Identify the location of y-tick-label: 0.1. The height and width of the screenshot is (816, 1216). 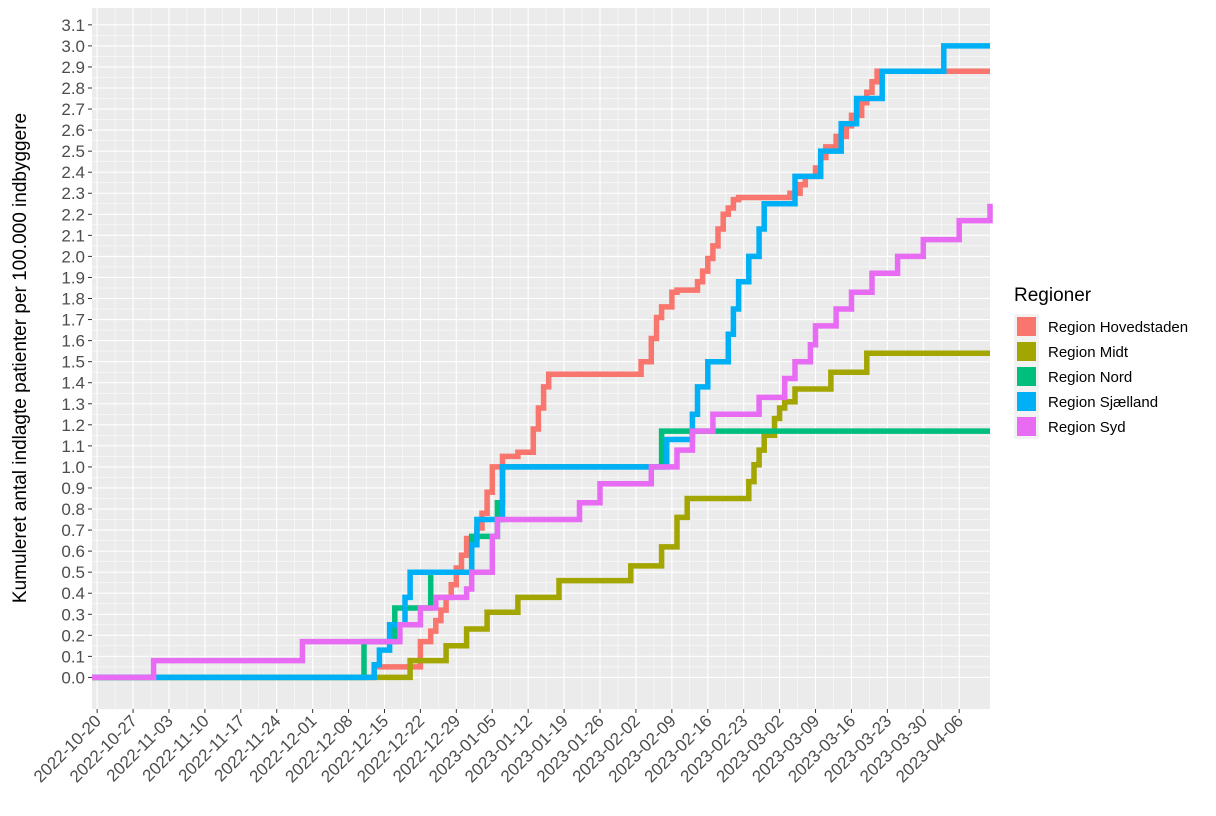
(73, 656).